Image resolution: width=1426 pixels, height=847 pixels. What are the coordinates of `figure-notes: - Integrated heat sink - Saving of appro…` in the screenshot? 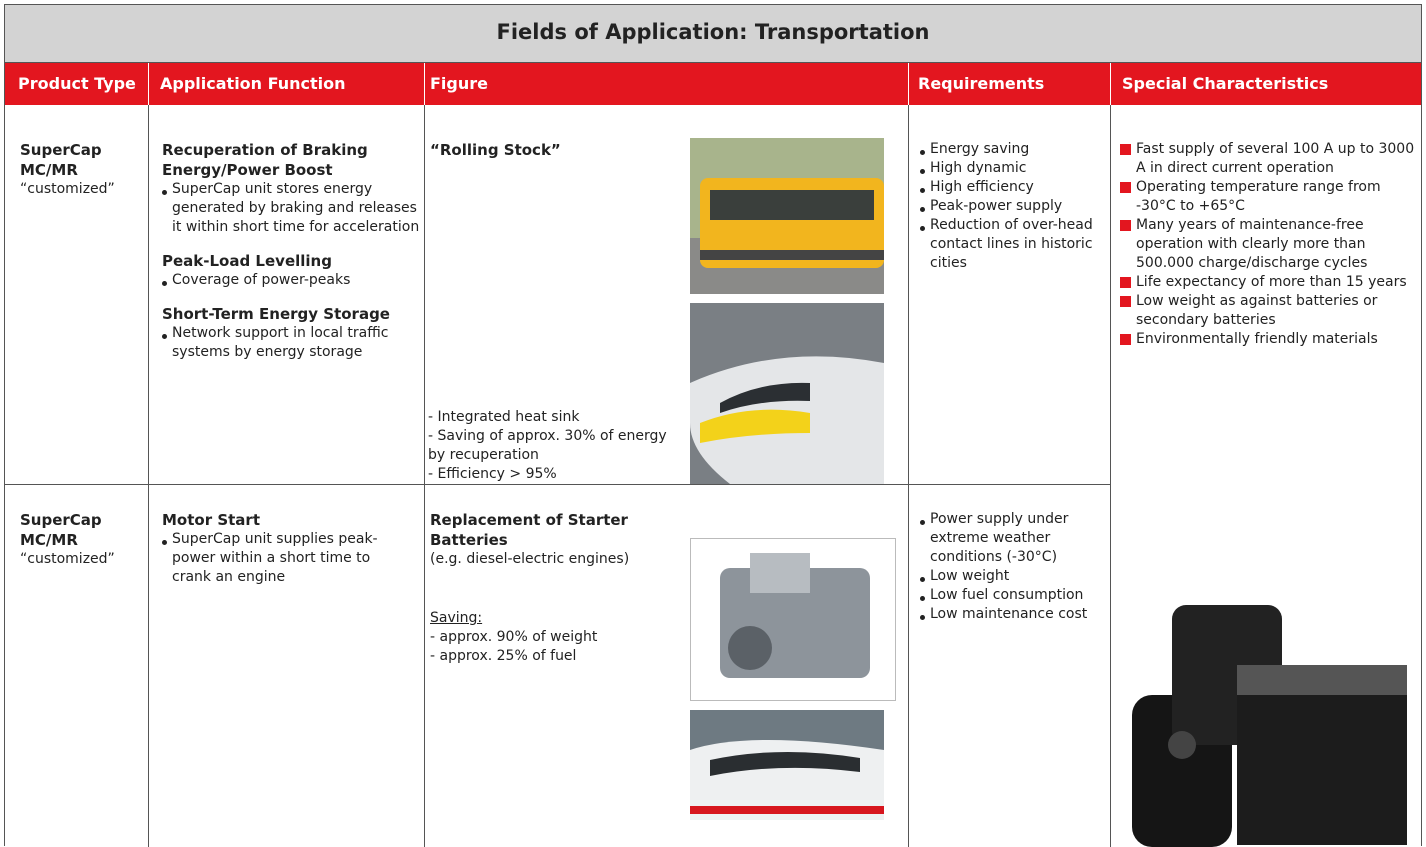 It's located at (548, 446).